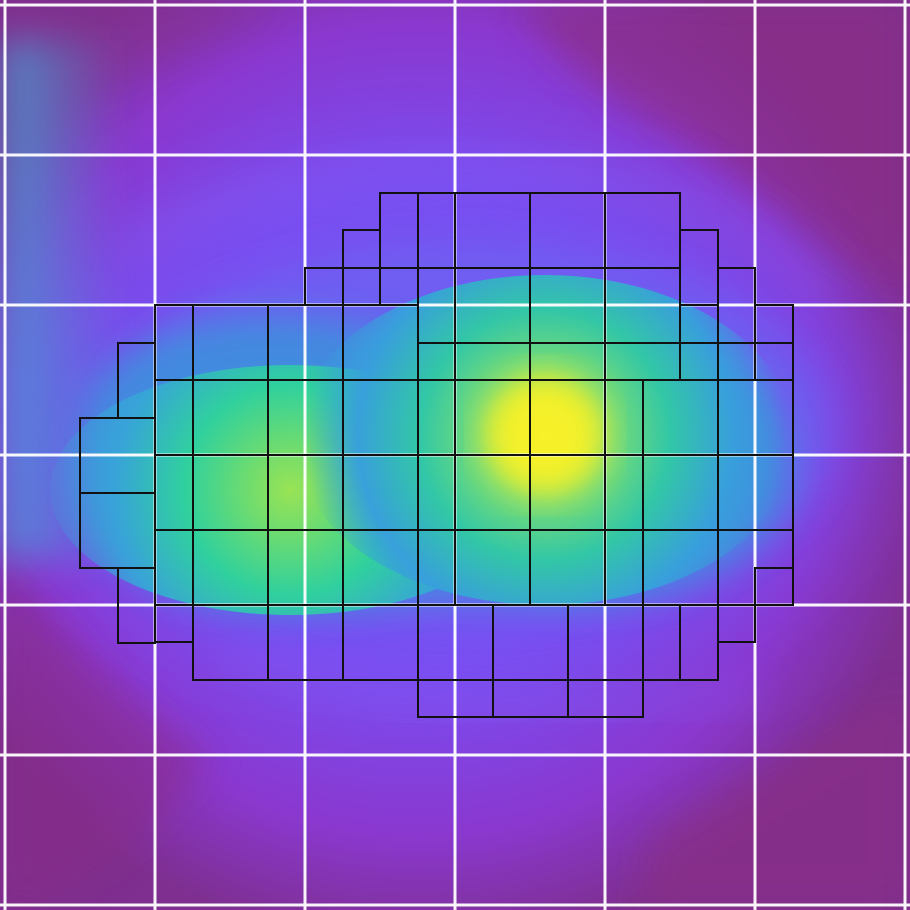  Describe the element at coordinates (105, 735) in the screenshot. I see `lower-left-dark-region` at that location.